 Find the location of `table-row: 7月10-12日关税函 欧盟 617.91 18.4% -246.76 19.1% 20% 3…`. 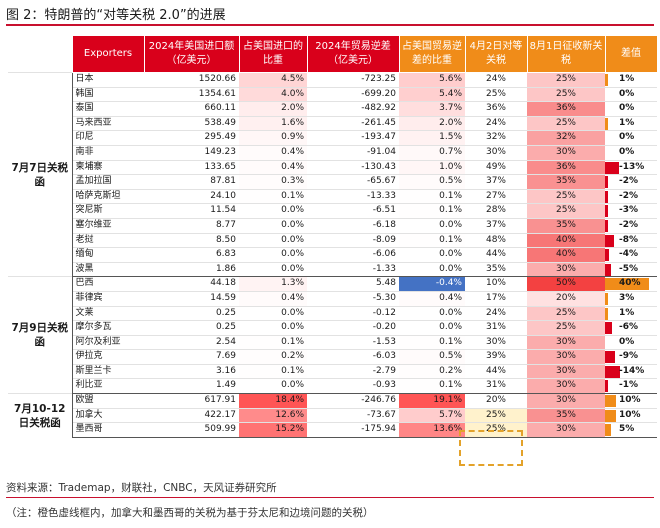

table-row: 7月10-12日关税函 欧盟 617.91 18.4% -246.76 19.1% 20% 3… is located at coordinates (332, 415).